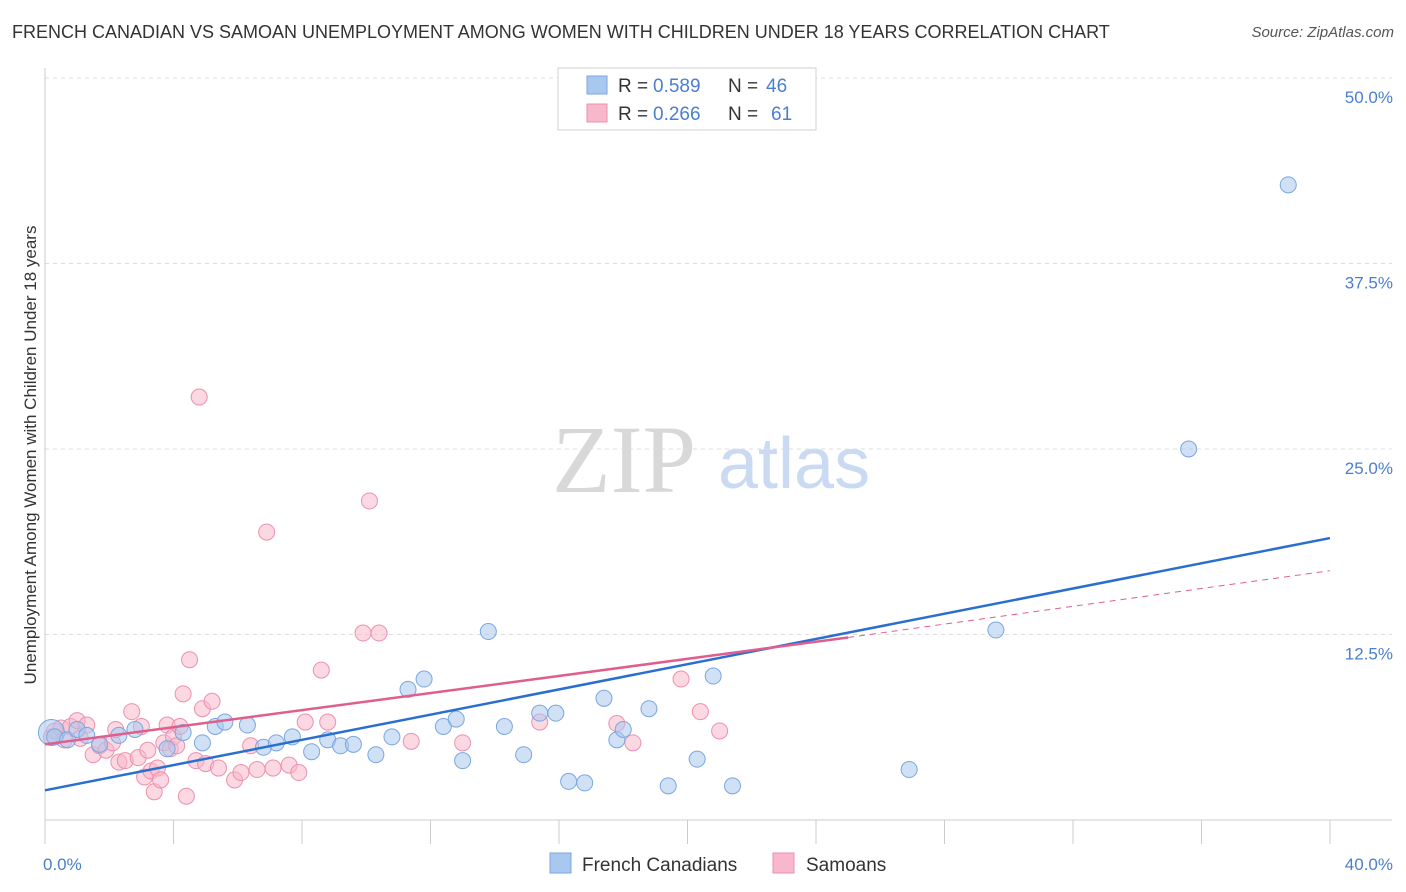 The width and height of the screenshot is (1406, 892). Describe the element at coordinates (743, 86) in the screenshot. I see `legend-n-label-1: N =` at that location.